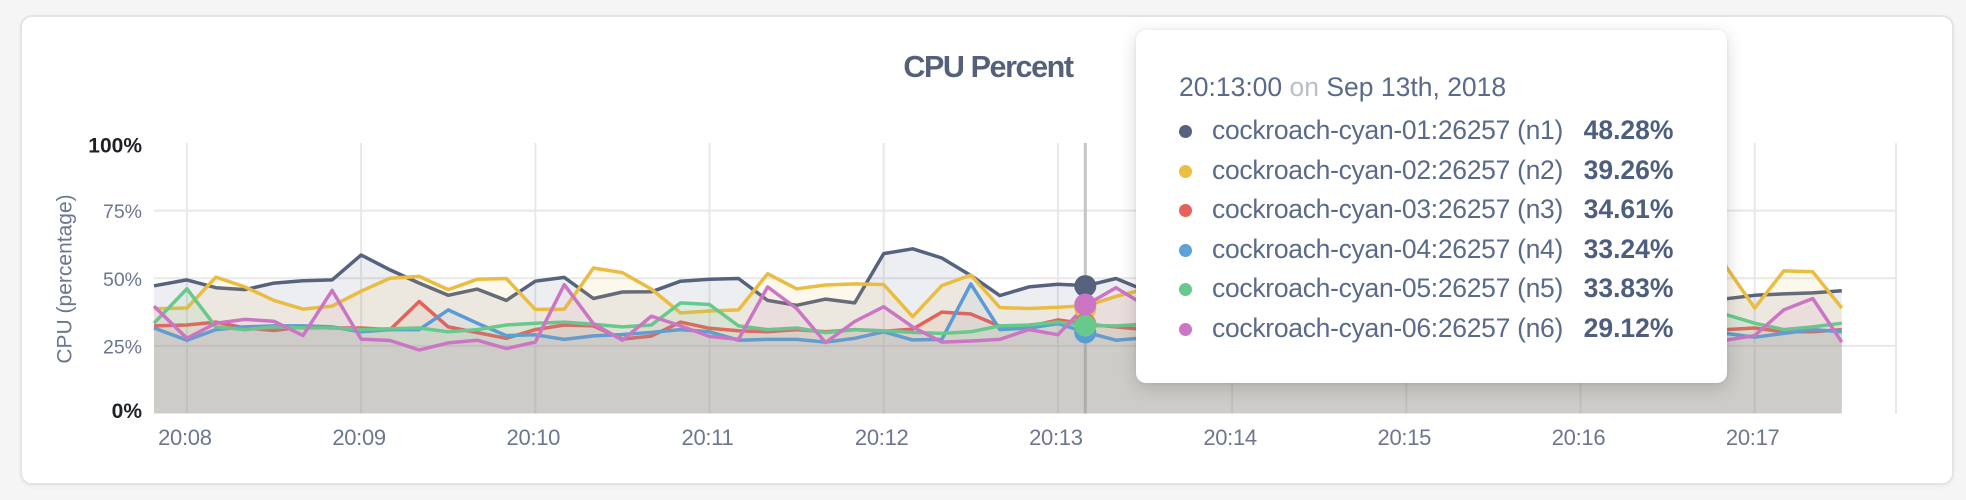 The height and width of the screenshot is (500, 1966). Describe the element at coordinates (708, 437) in the screenshot. I see `svg-text: 20:11` at that location.